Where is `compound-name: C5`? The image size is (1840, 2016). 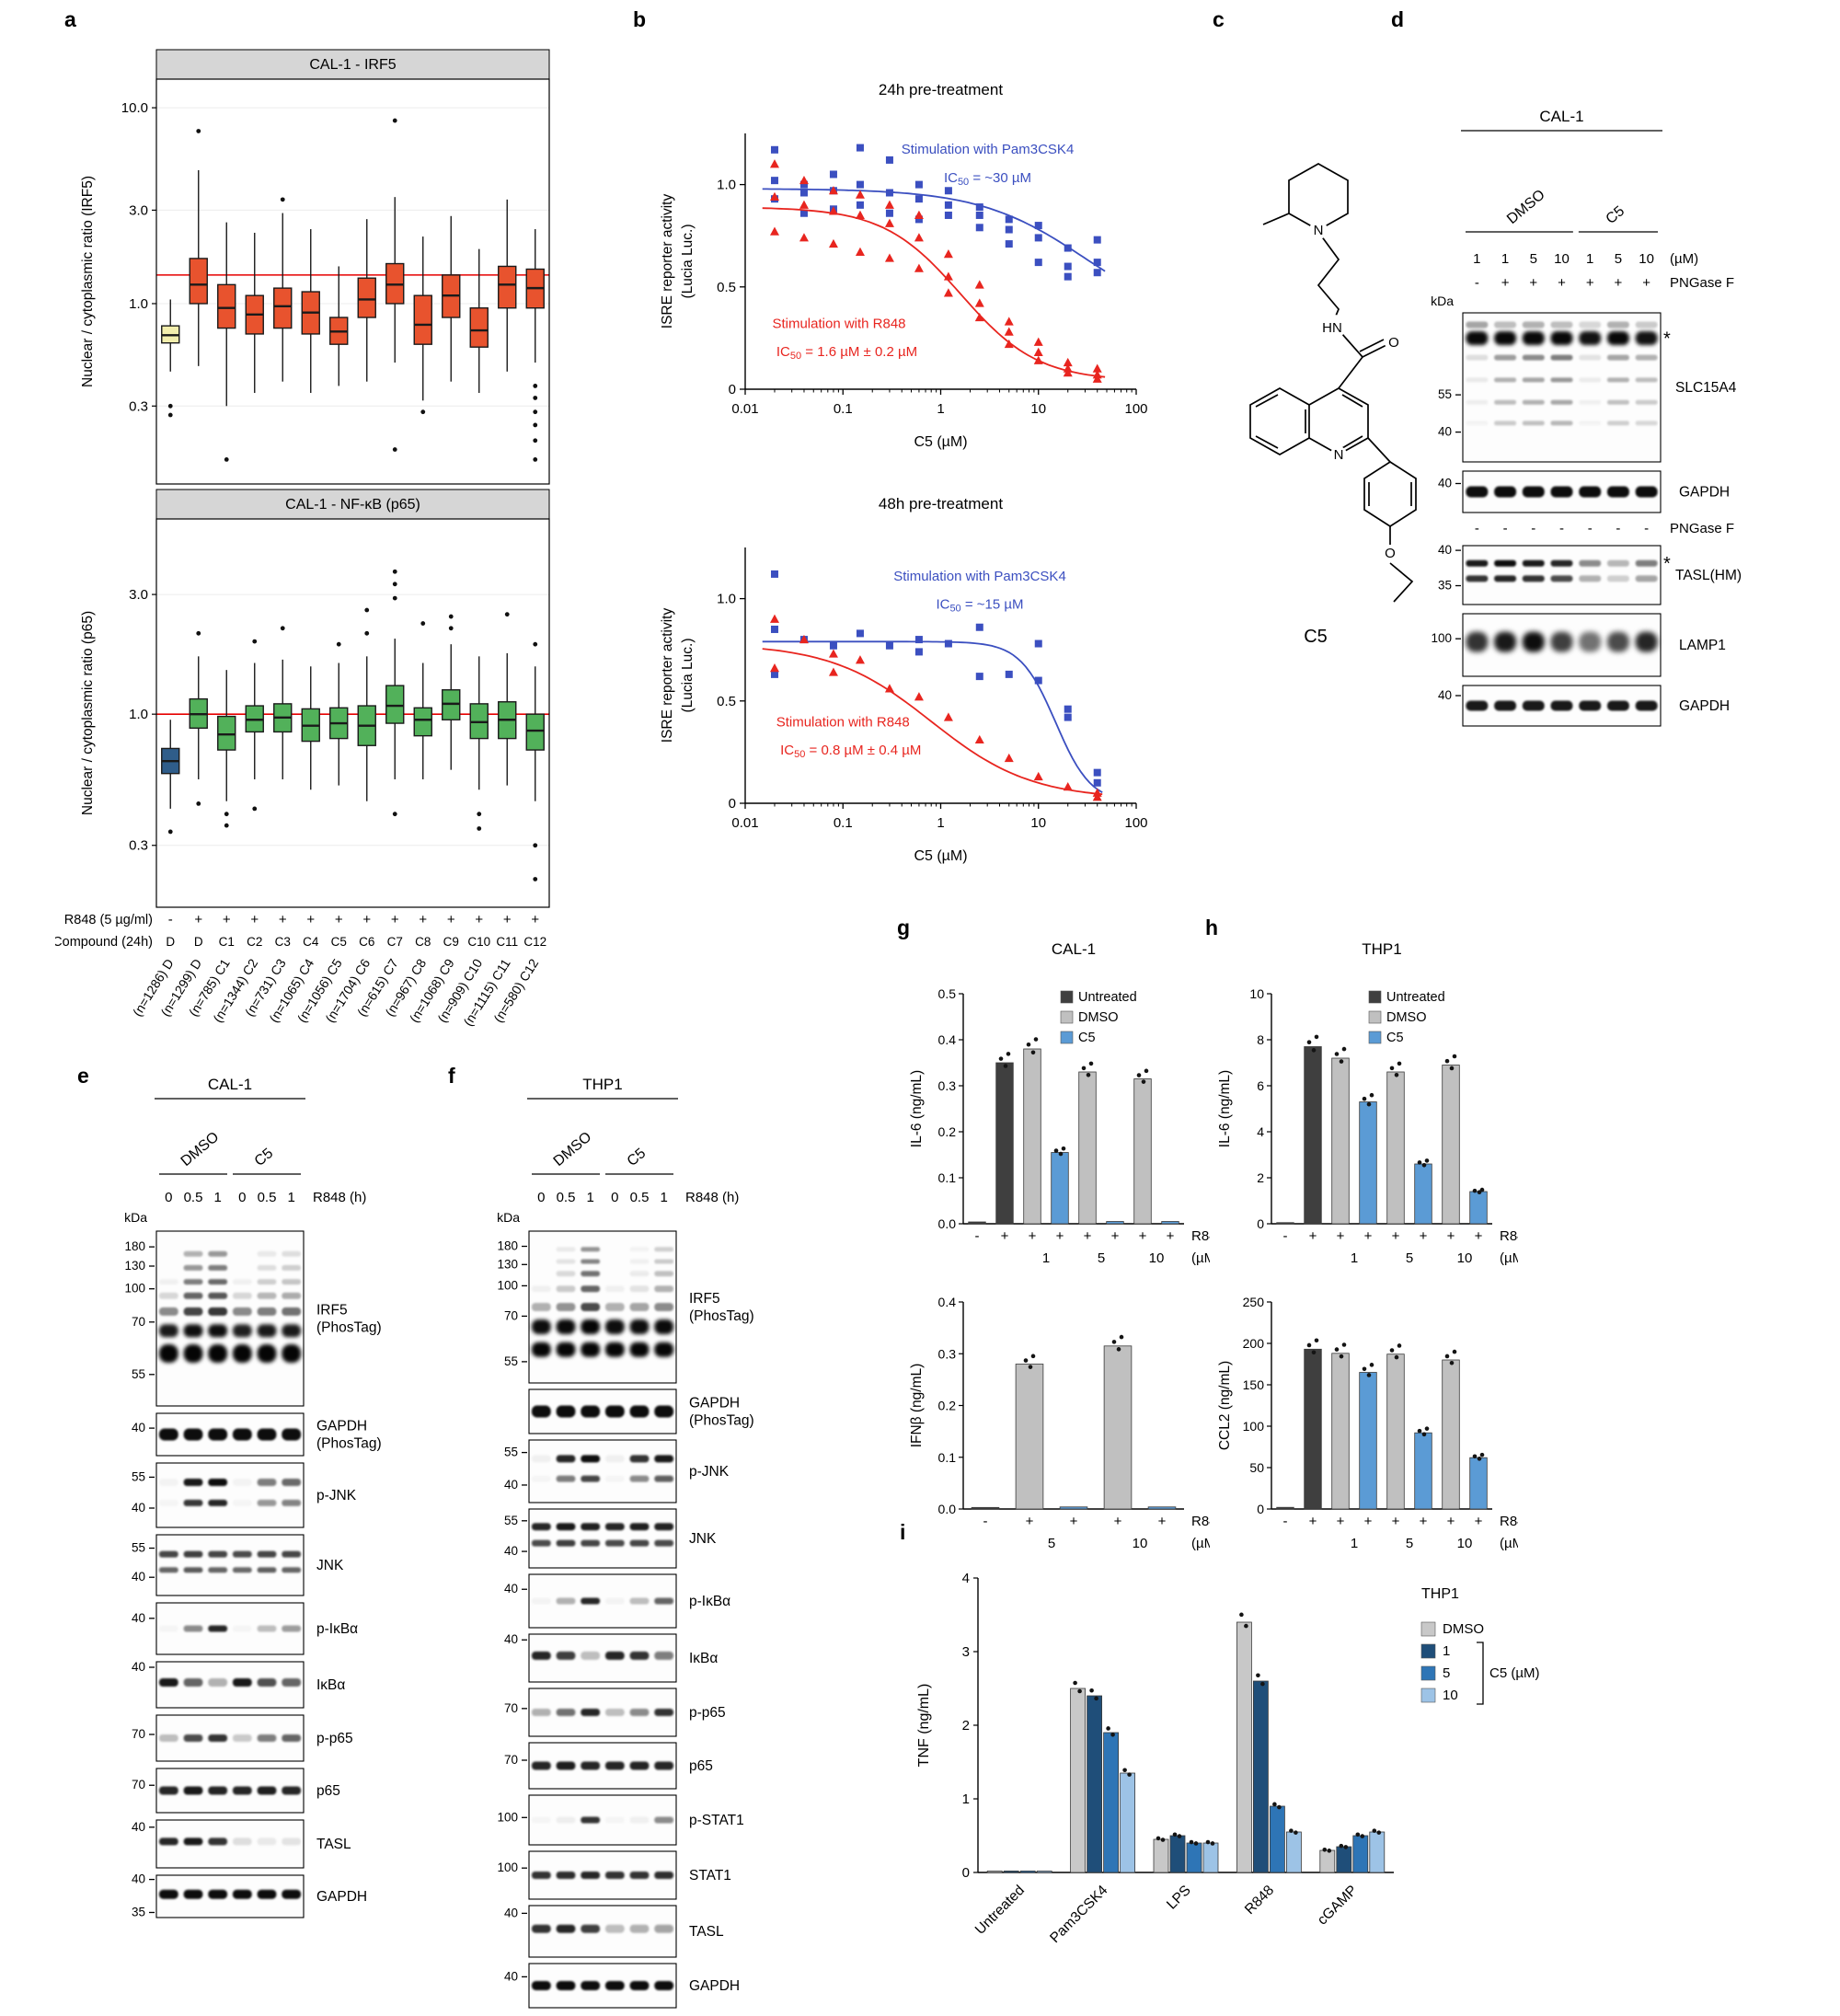 compound-name: C5 is located at coordinates (1316, 637).